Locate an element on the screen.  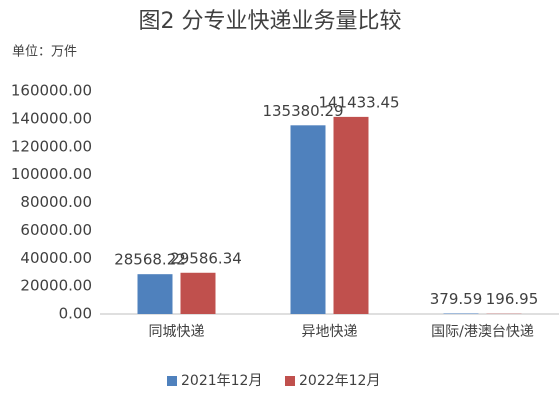
x-tick-label: 同城快递 is located at coordinates (177, 332).